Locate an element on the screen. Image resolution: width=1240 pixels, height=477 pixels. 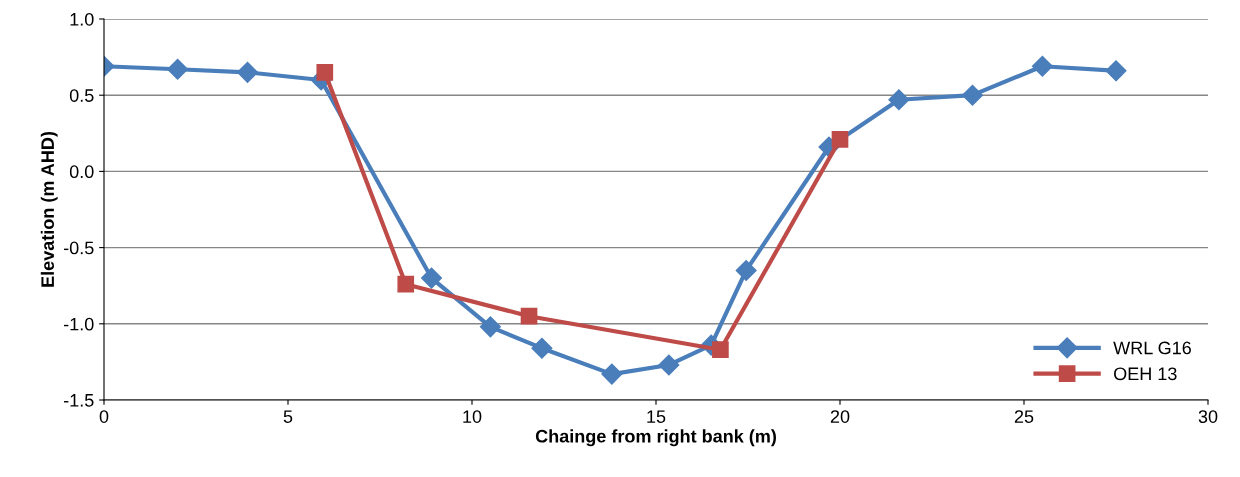
x-tick-label: 10 is located at coordinates (472, 416).